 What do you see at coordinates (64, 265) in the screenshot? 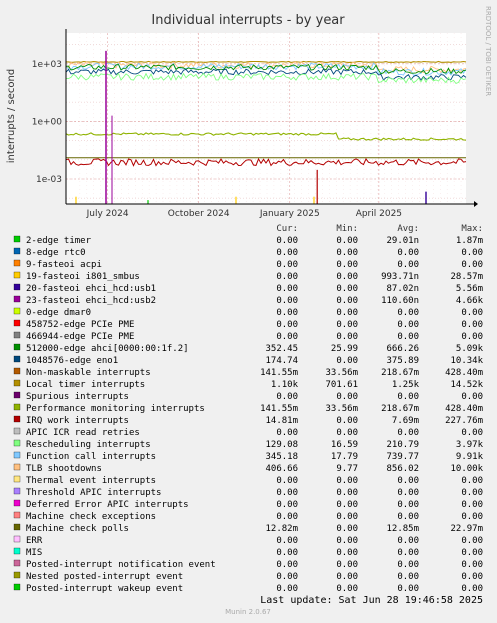
I see `legend-series-name: 9-fasteoi acpi` at bounding box center [64, 265].